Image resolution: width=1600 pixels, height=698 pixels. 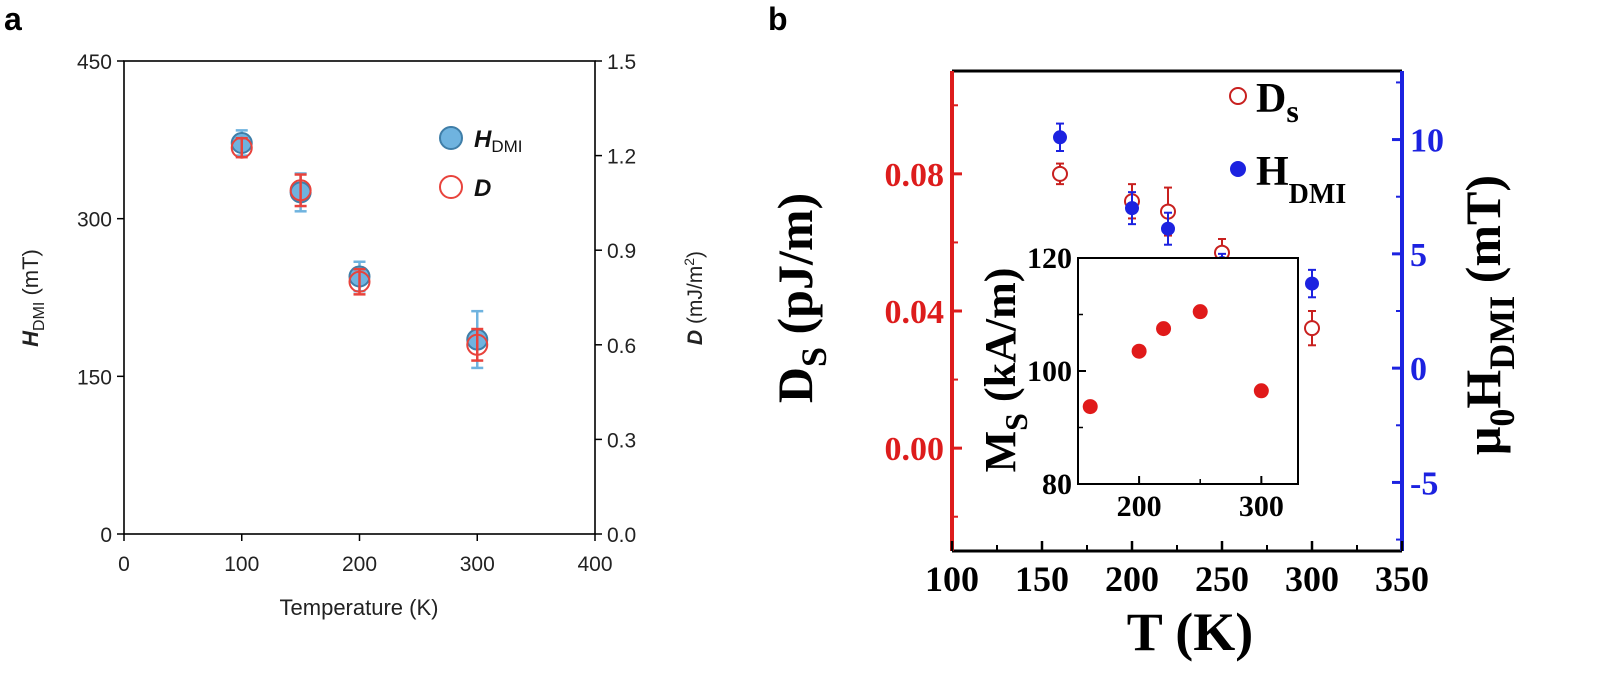 I want to click on inset-y-axis-symbol: M, so click(x=1000, y=452).